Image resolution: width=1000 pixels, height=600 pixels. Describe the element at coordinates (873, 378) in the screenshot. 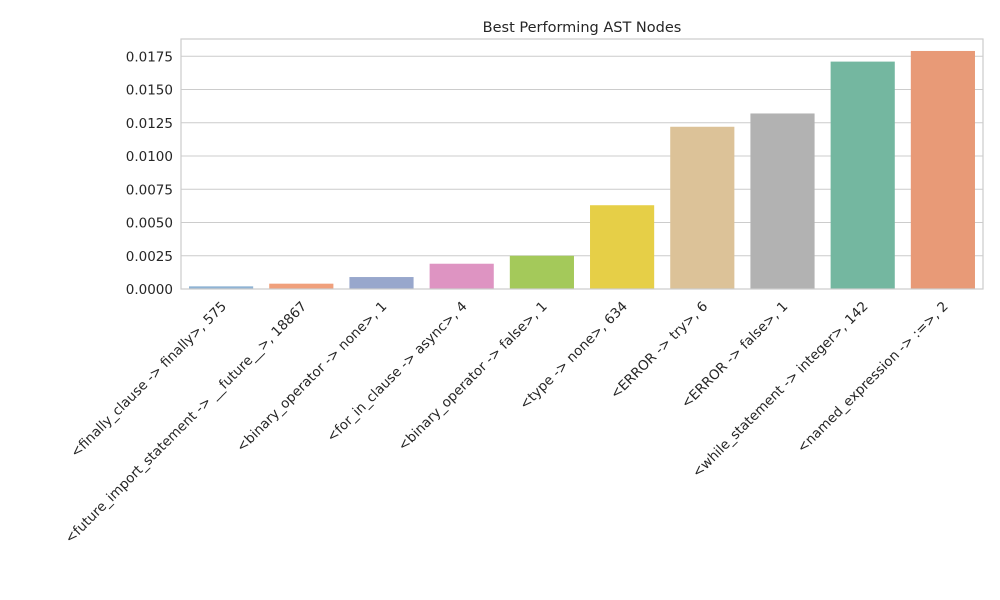

I see `x-tick-label: <named_expression -> :=>, 2` at that location.